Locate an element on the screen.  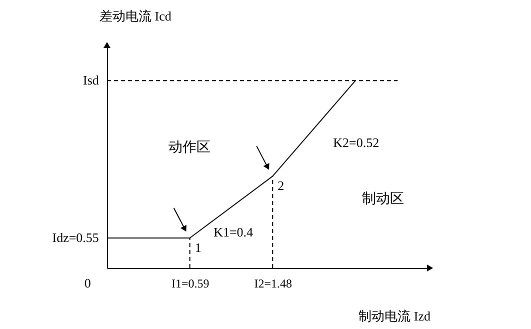
text: Isd is located at coordinates (91, 80).